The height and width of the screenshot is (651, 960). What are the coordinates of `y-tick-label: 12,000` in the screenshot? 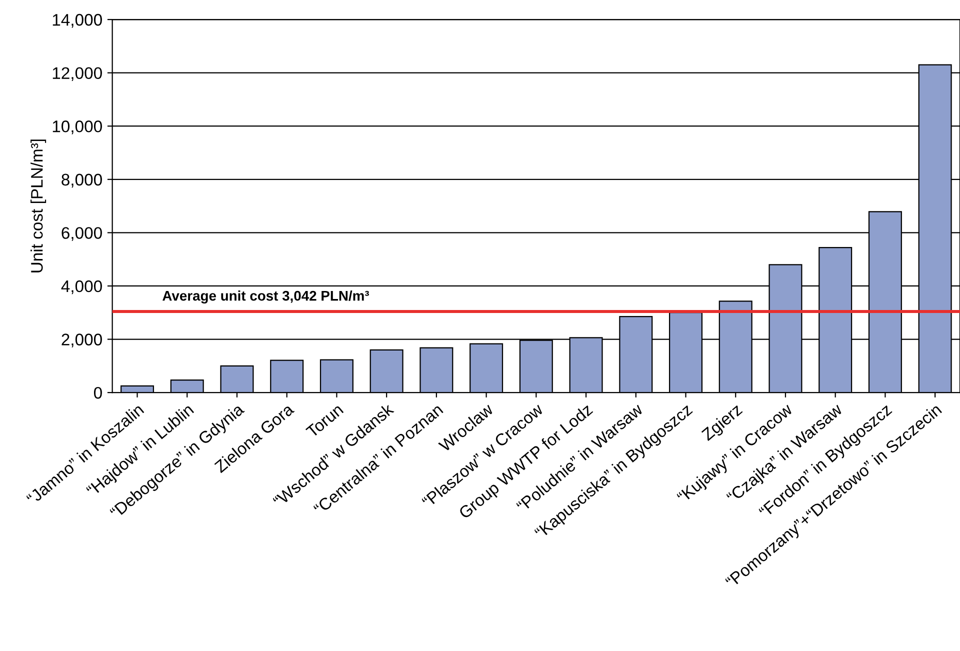 It's located at (77, 74).